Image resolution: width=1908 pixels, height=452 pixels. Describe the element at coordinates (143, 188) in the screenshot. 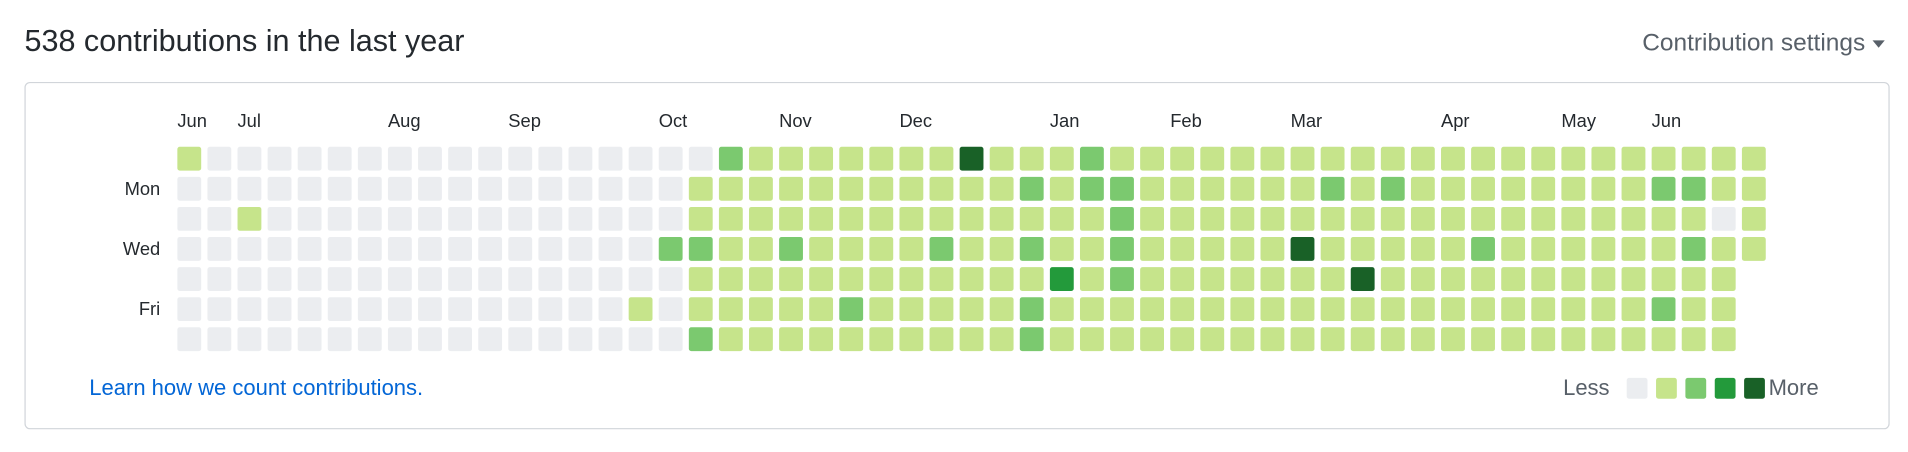

I see `day-label: Mon` at that location.